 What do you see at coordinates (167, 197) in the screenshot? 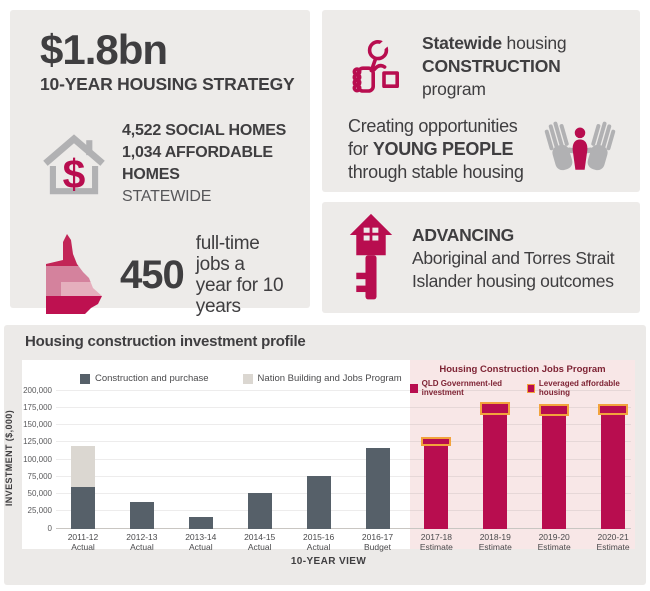
I see `statewide-line: STATEWIDE` at bounding box center [167, 197].